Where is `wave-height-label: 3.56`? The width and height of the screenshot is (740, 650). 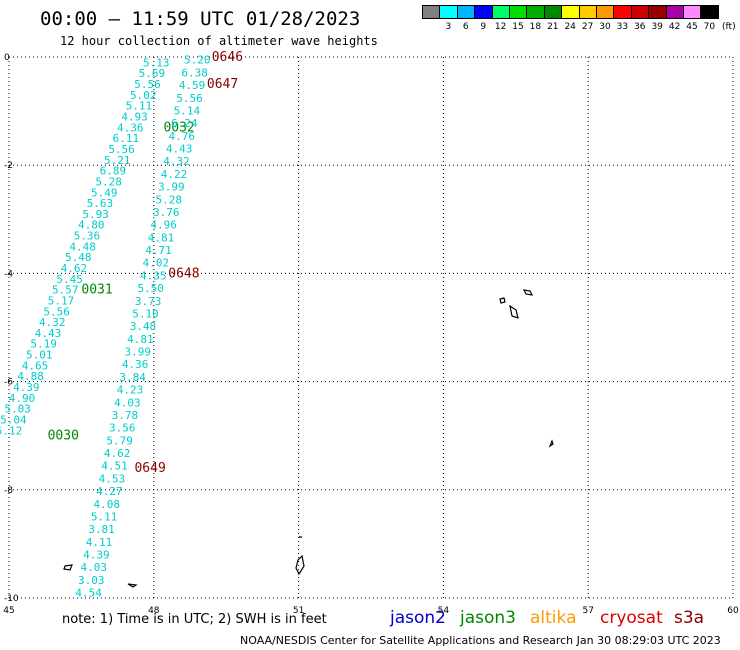 wave-height-label: 3.56 is located at coordinates (122, 428).